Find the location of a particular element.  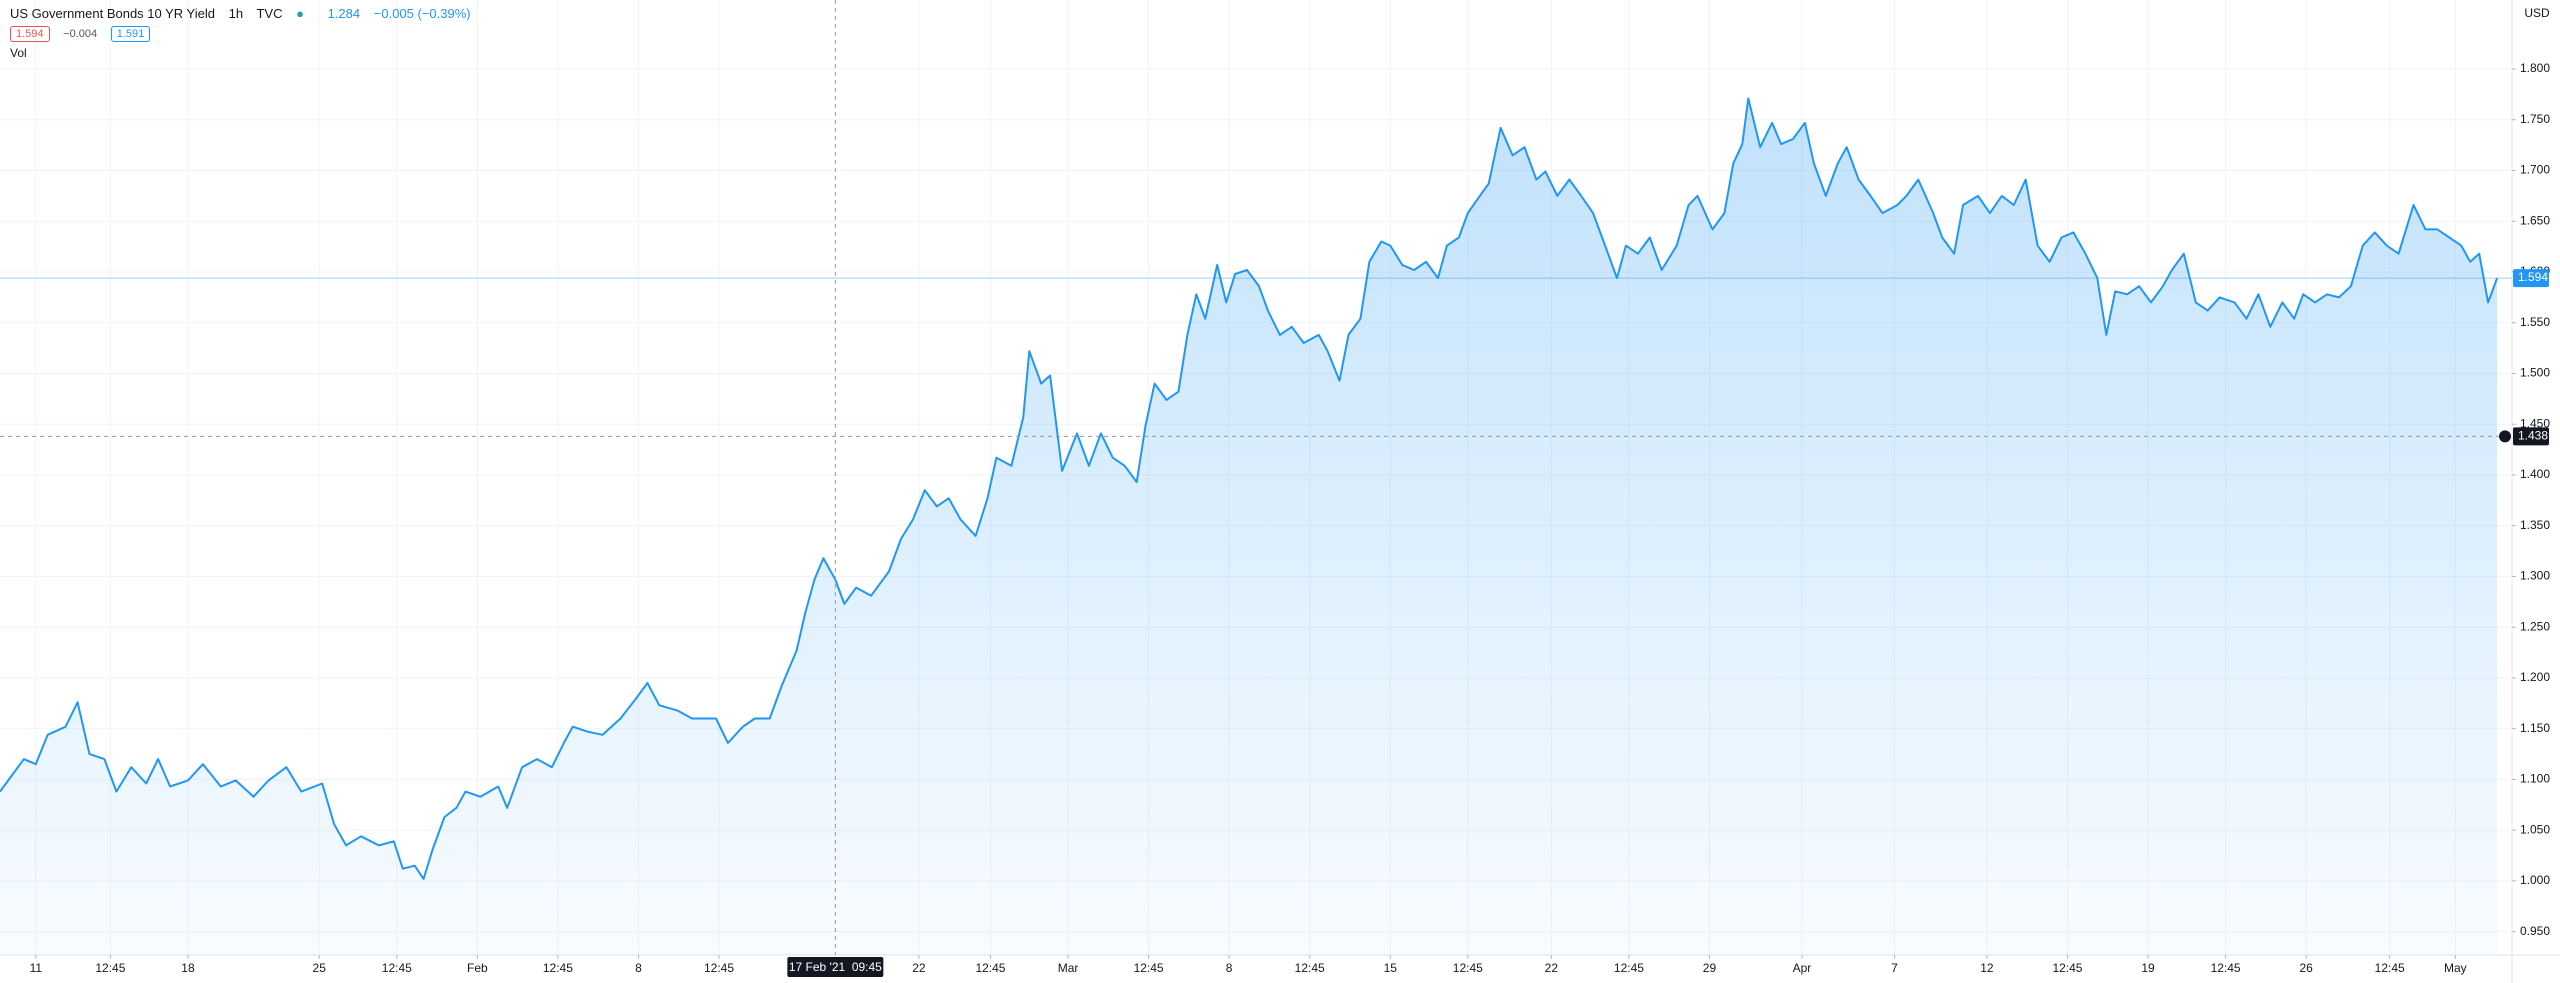

currency: USD is located at coordinates (2537, 13).